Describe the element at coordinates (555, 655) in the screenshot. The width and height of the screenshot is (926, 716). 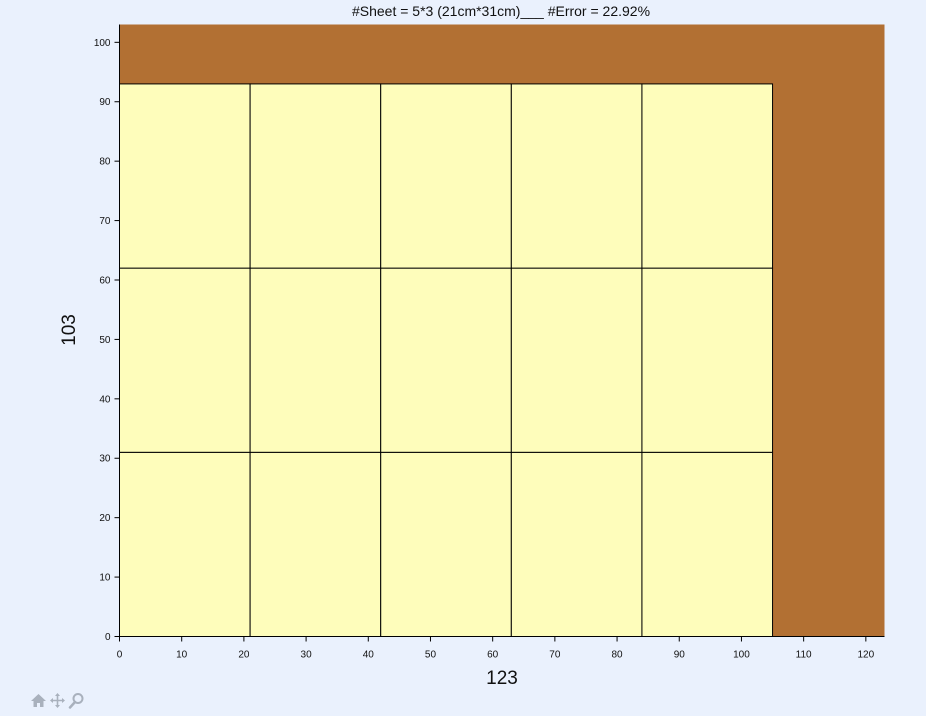
I see `x-tick-label: 70` at that location.